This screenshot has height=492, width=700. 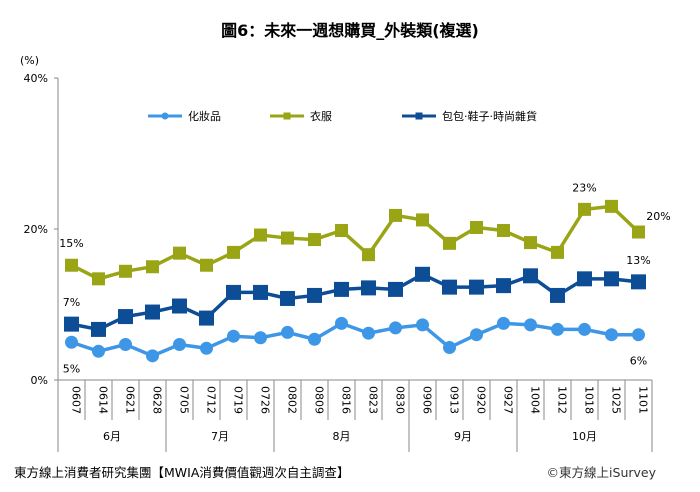 What do you see at coordinates (265, 400) in the screenshot?
I see `x-tick-label: 0726` at bounding box center [265, 400].